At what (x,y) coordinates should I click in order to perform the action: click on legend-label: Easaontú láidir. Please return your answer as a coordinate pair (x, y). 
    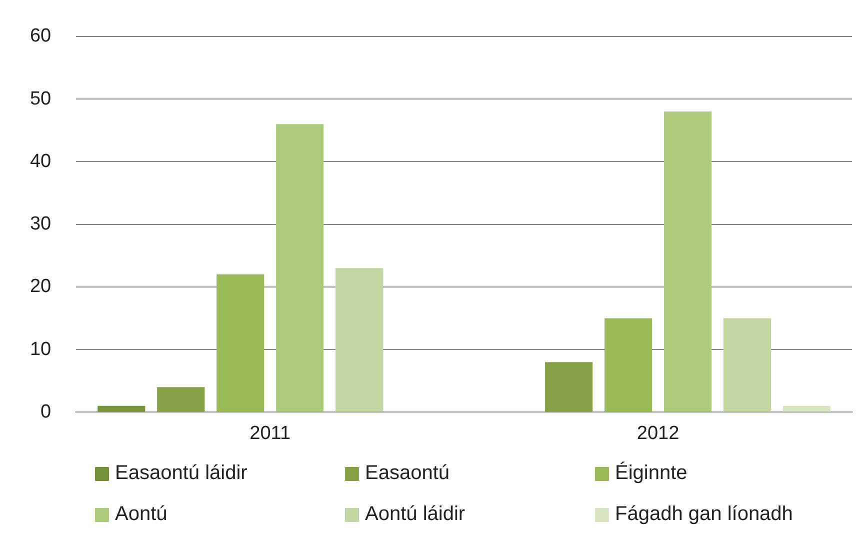
    Looking at the image, I should click on (181, 473).